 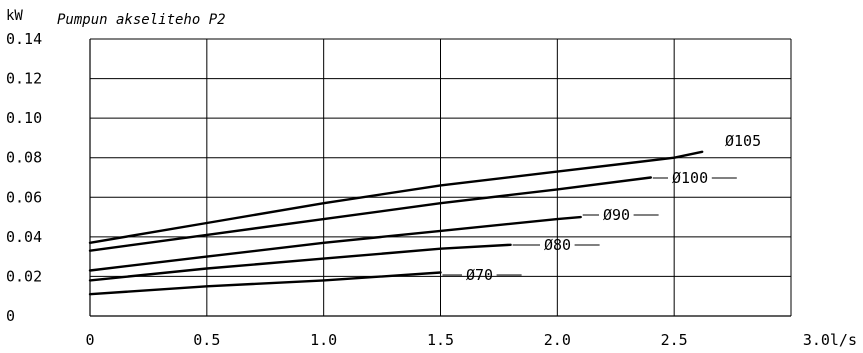 What do you see at coordinates (24, 276) in the screenshot?
I see `y-tick-label-1: 0.02` at bounding box center [24, 276].